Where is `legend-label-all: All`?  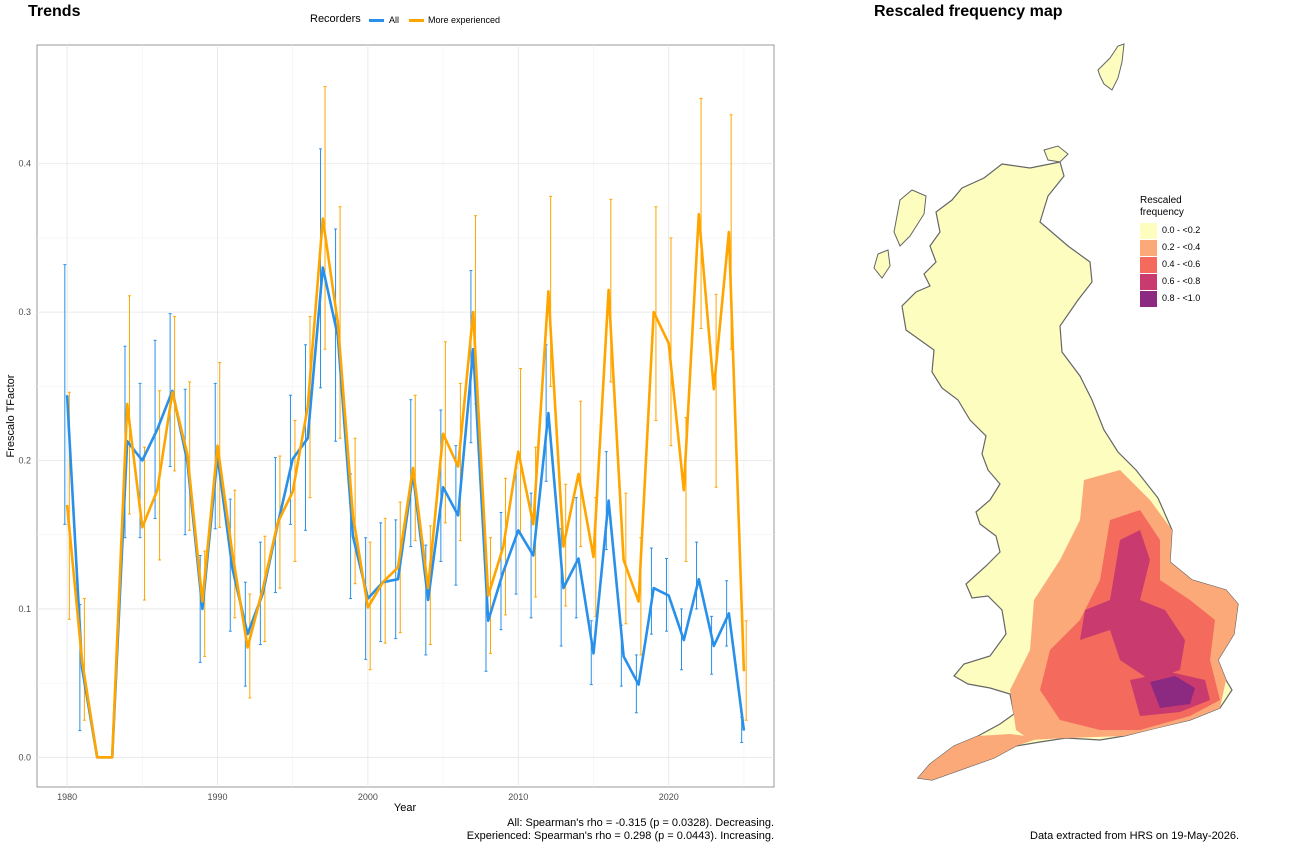
legend-label-all: All is located at coordinates (394, 20).